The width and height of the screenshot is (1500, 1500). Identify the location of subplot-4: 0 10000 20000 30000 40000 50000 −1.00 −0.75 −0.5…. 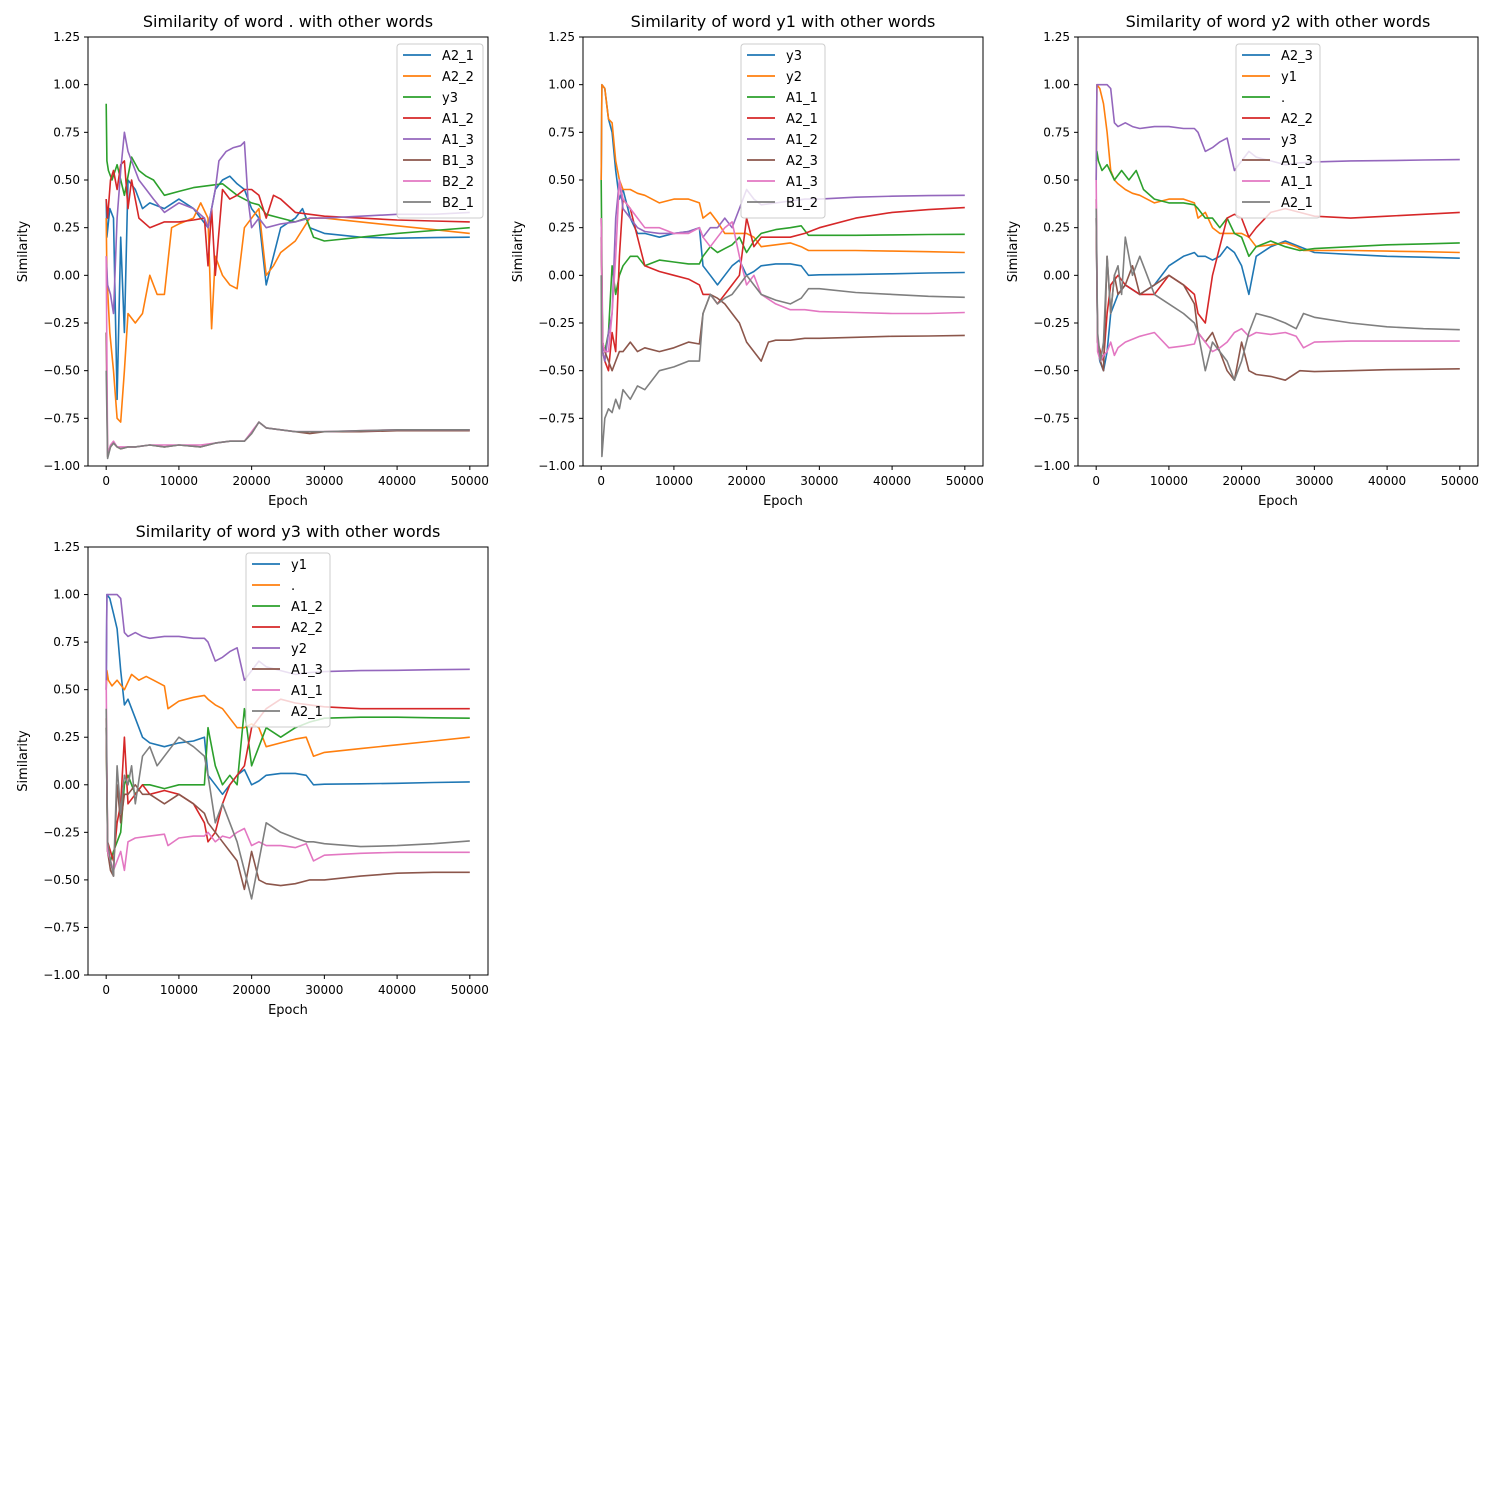
(252, 770).